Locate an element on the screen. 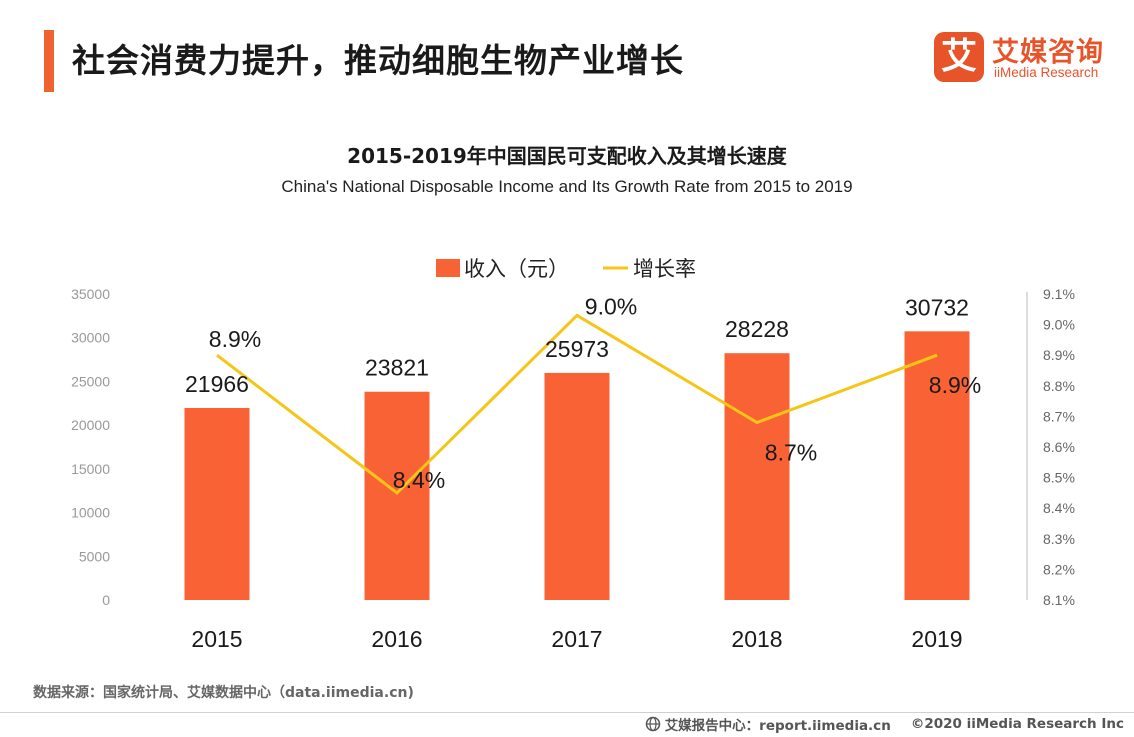  x-tick-label: 2017 is located at coordinates (576, 639).